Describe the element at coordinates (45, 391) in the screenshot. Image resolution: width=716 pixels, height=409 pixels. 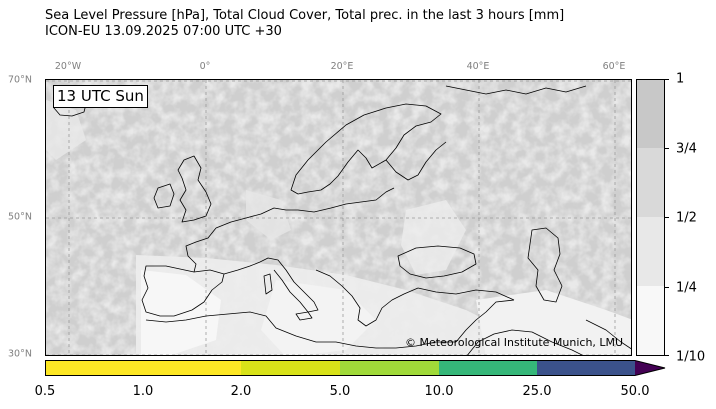
I see `precip-label-0-5: 0.5` at that location.